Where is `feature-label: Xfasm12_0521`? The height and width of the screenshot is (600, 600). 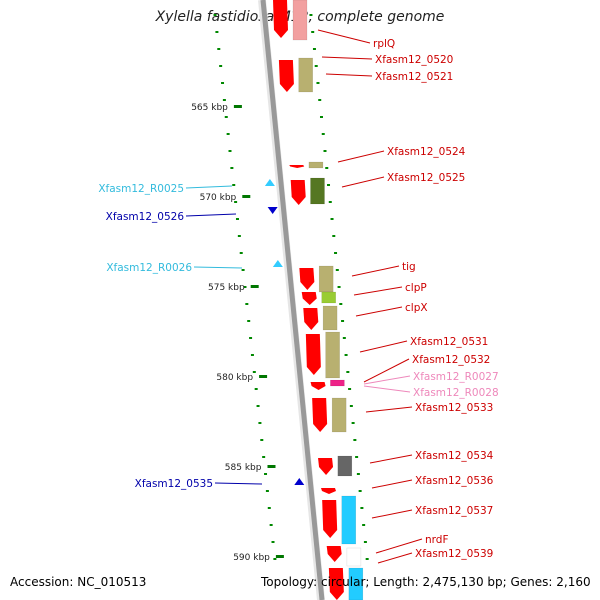
feature-label: Xfasm12_0521 is located at coordinates (414, 77).